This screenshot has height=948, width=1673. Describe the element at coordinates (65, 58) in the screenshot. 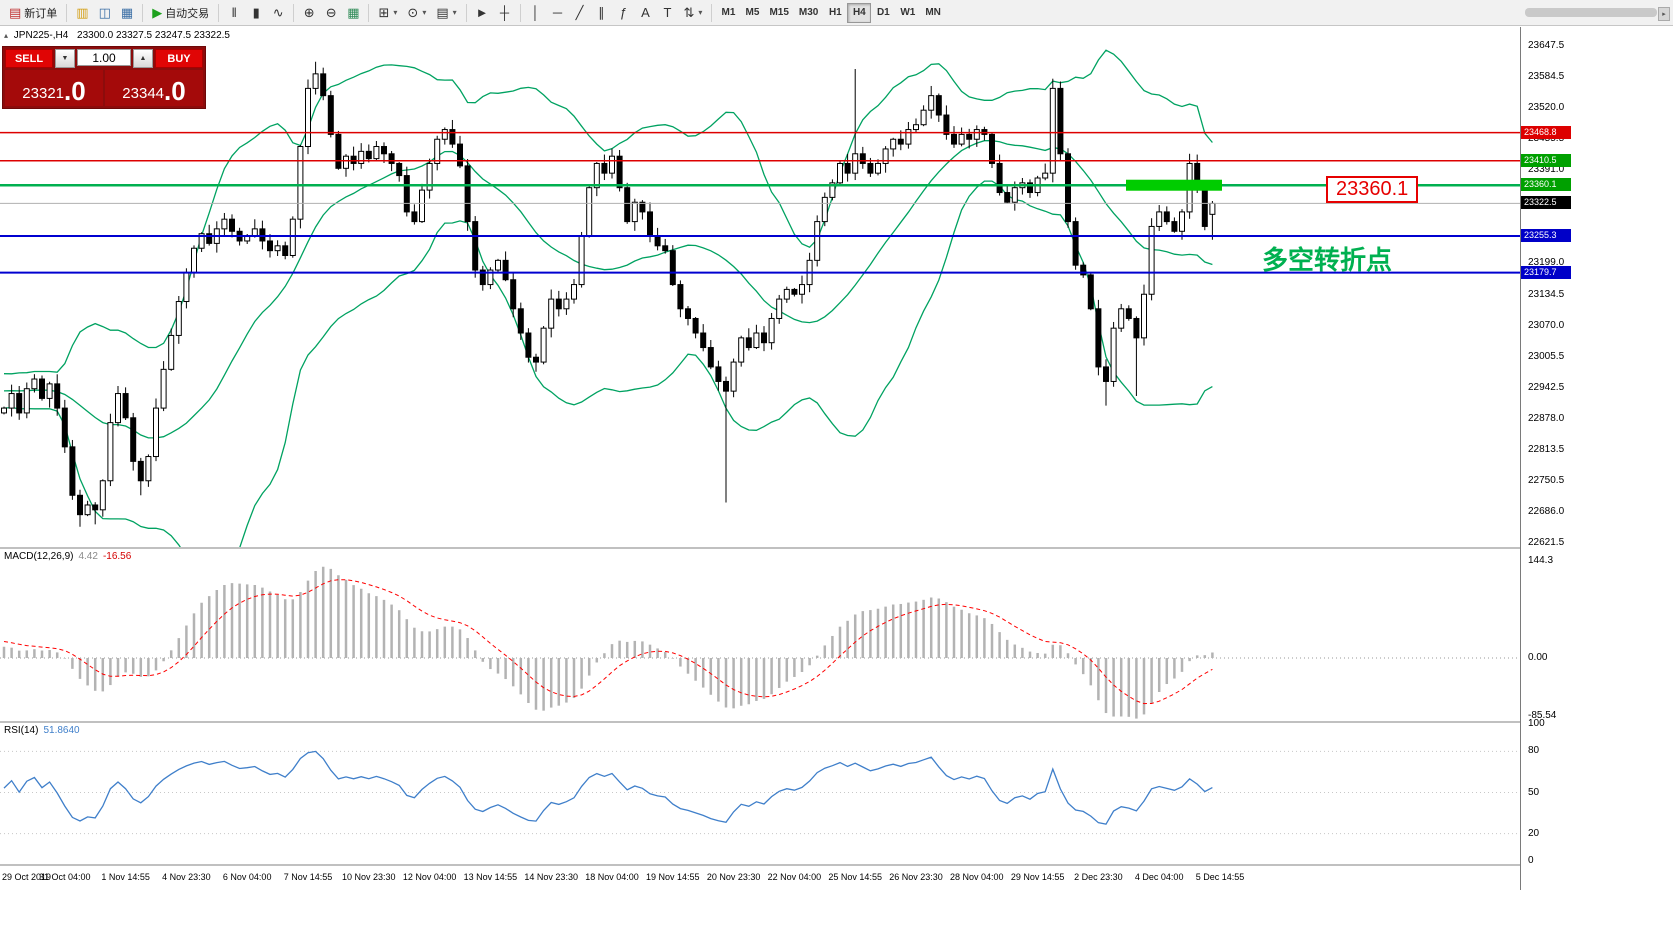

I see `volume-decrease-button: ▼` at that location.